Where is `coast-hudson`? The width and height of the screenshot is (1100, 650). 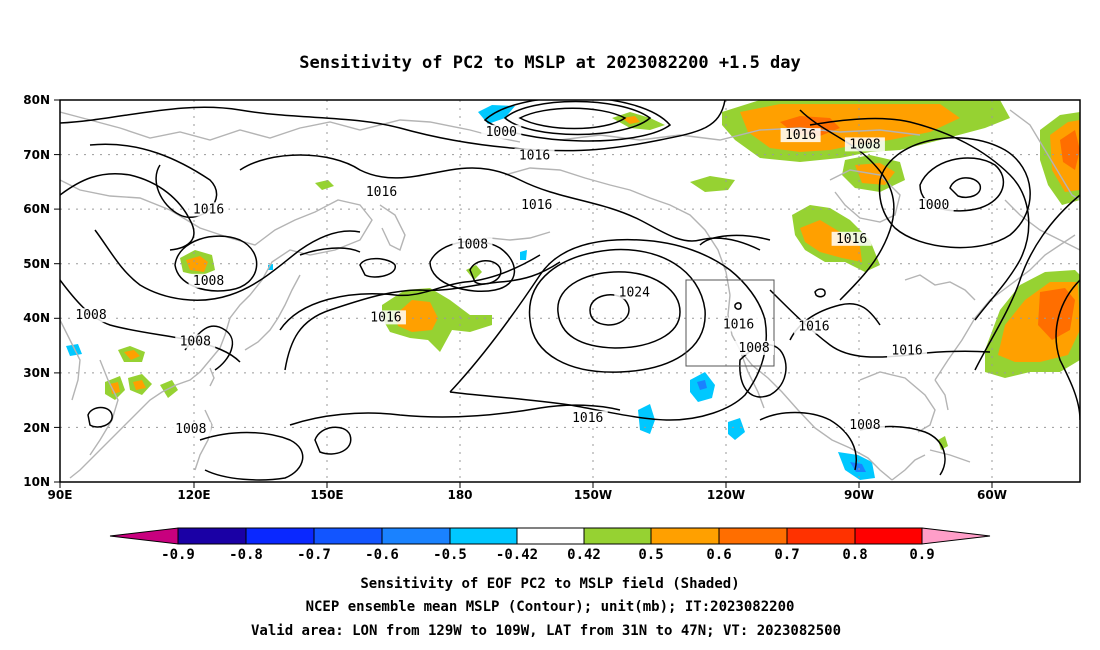 coast-hudson is located at coordinates (865, 196).